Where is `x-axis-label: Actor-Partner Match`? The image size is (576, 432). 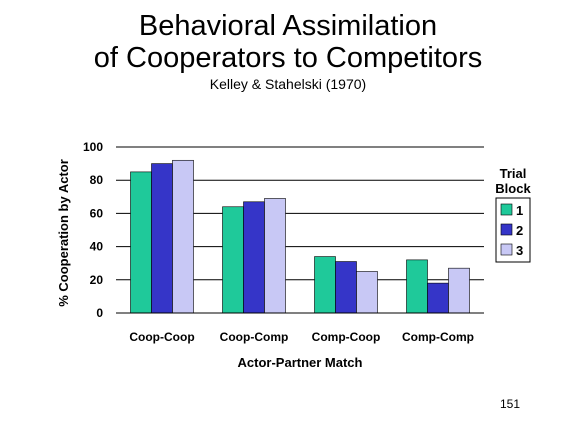
x-axis-label: Actor-Partner Match is located at coordinates (300, 362).